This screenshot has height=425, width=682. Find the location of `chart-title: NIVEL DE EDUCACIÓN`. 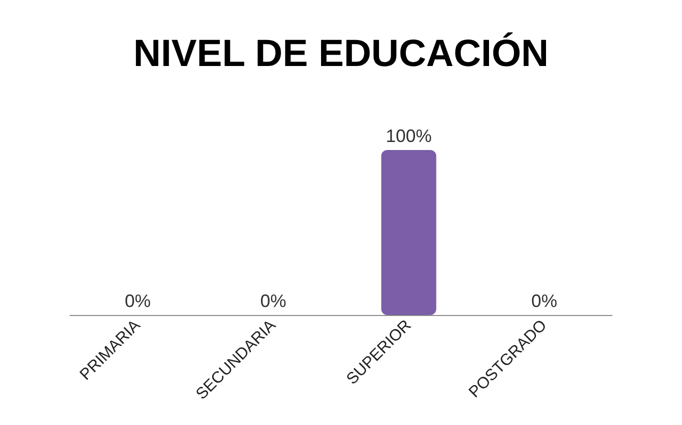

chart-title: NIVEL DE EDUCACIÓN is located at coordinates (341, 53).